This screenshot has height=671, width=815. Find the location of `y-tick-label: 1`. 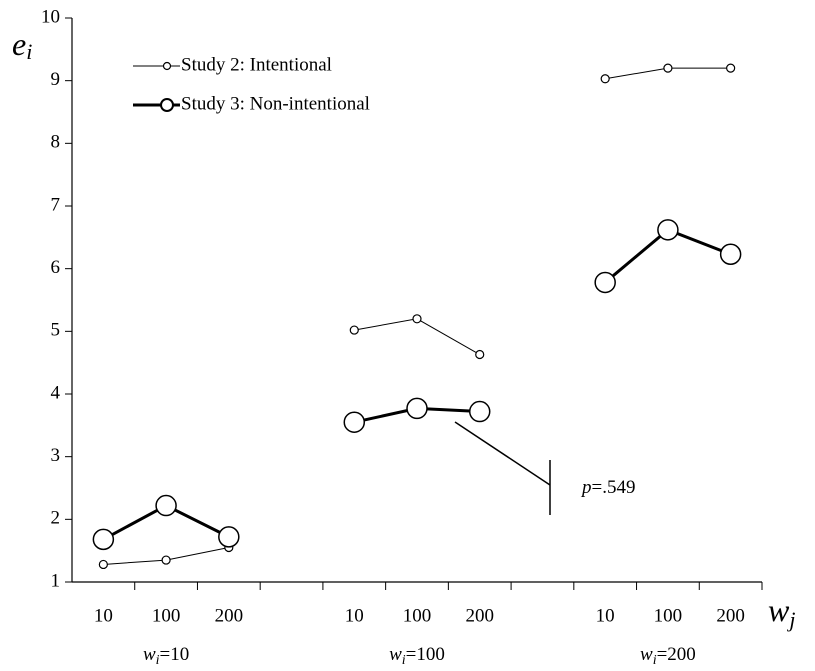

y-tick-label: 1 is located at coordinates (56, 580).